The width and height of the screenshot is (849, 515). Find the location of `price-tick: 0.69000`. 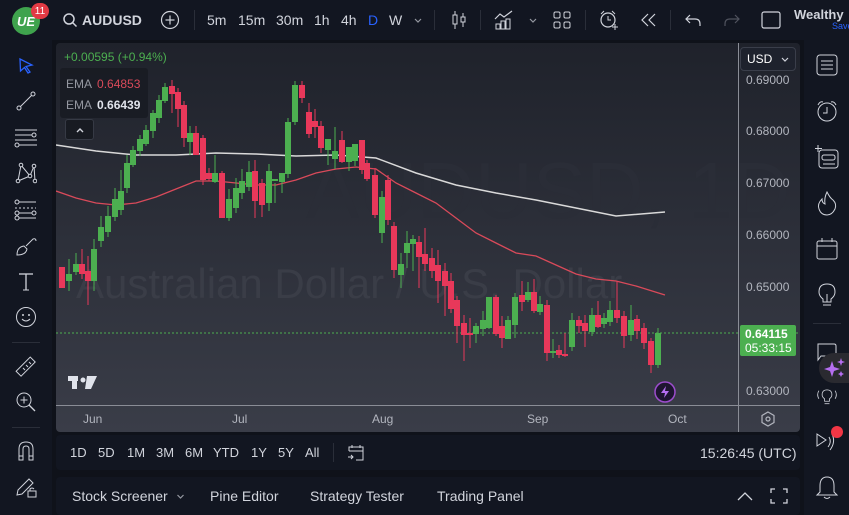

price-tick: 0.69000 is located at coordinates (768, 80).